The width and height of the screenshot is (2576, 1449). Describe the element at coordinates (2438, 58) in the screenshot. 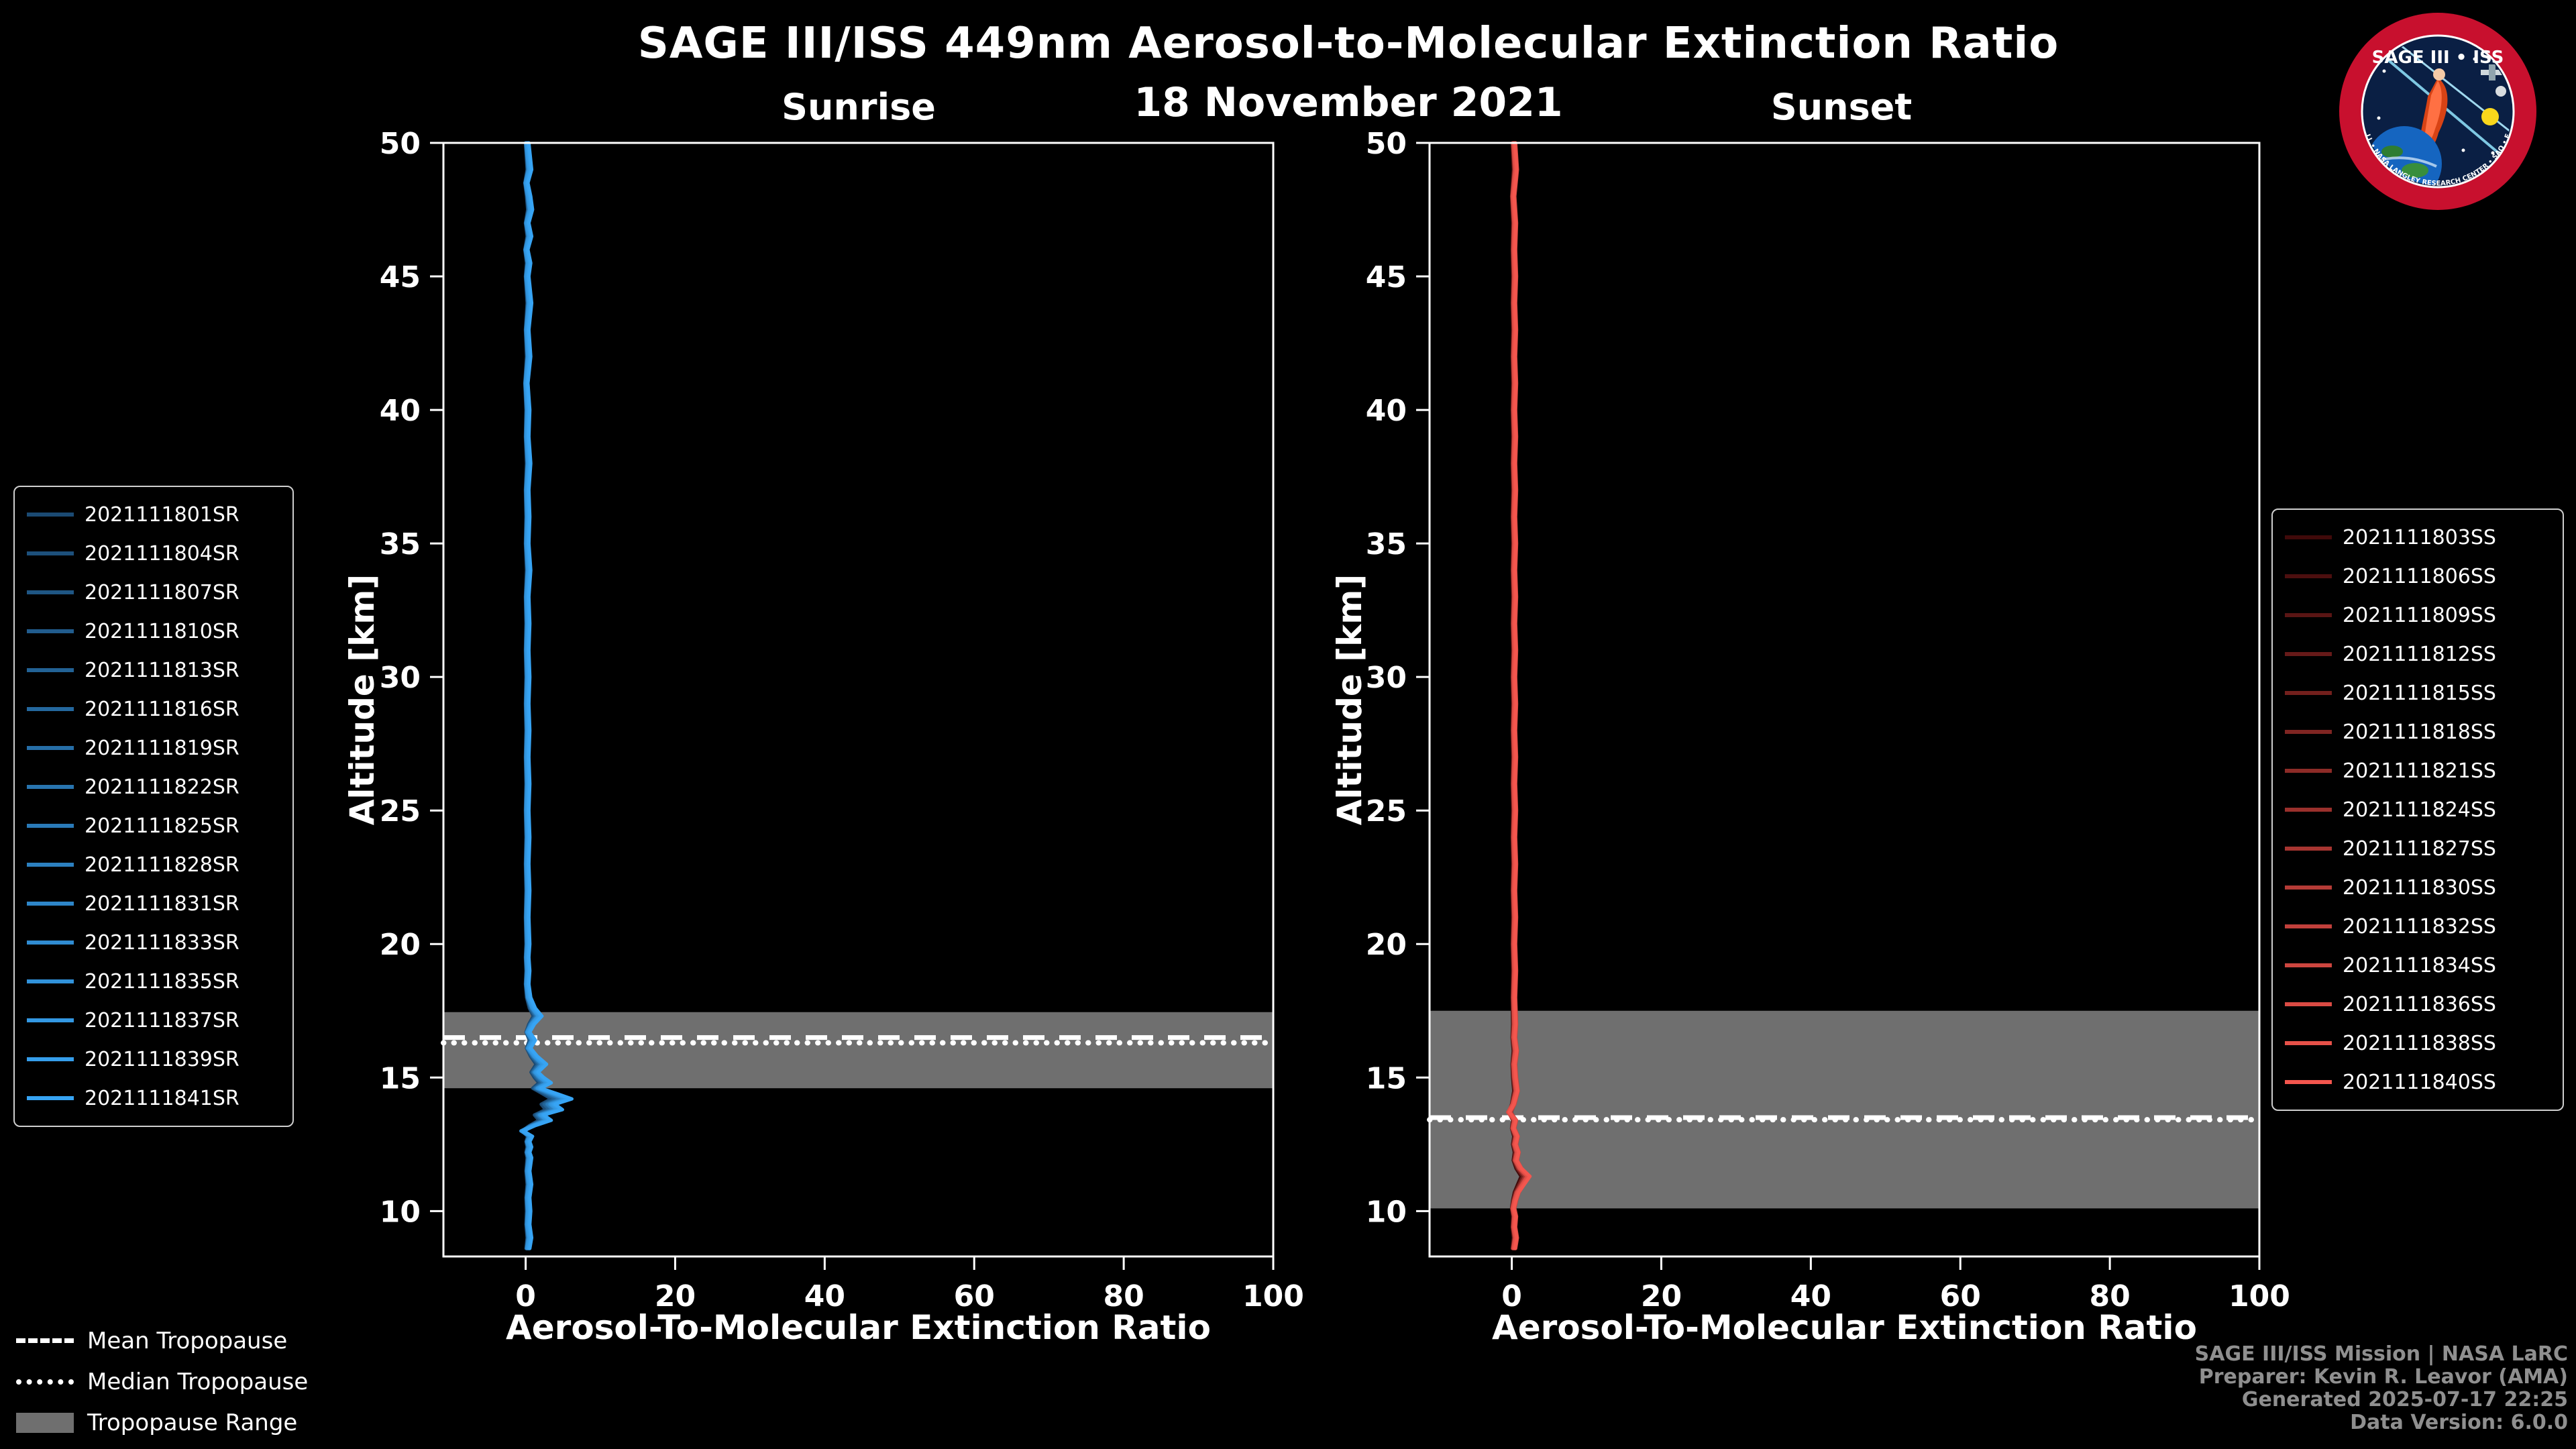

I see `logo-title: SAGE III • ISS` at that location.